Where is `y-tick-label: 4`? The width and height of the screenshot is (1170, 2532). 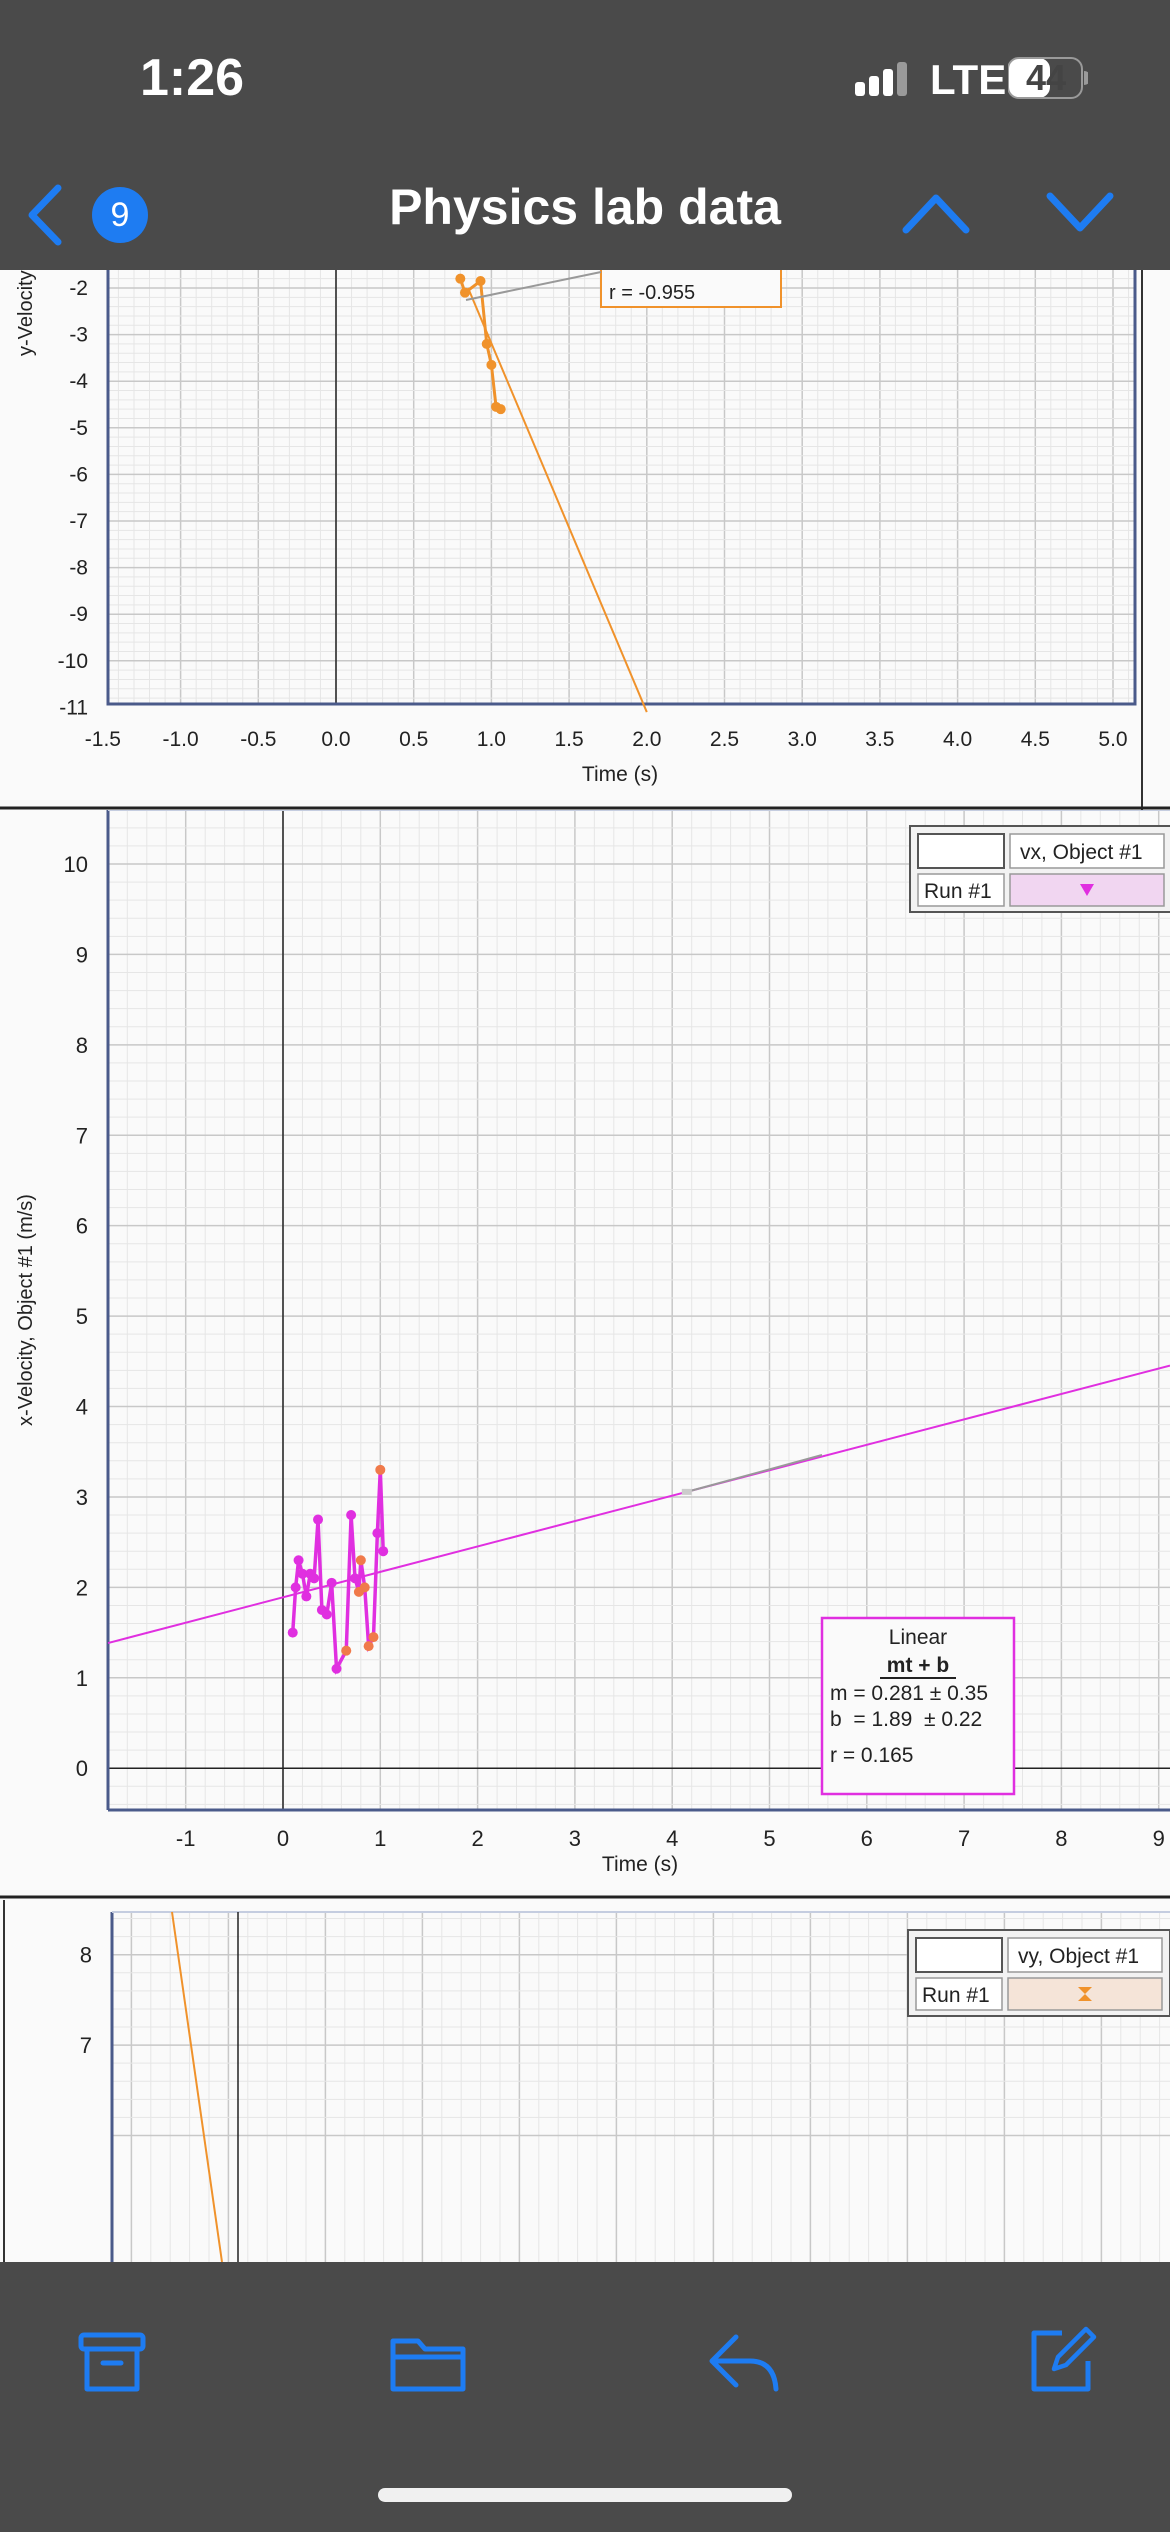
y-tick-label: 4 is located at coordinates (82, 1407).